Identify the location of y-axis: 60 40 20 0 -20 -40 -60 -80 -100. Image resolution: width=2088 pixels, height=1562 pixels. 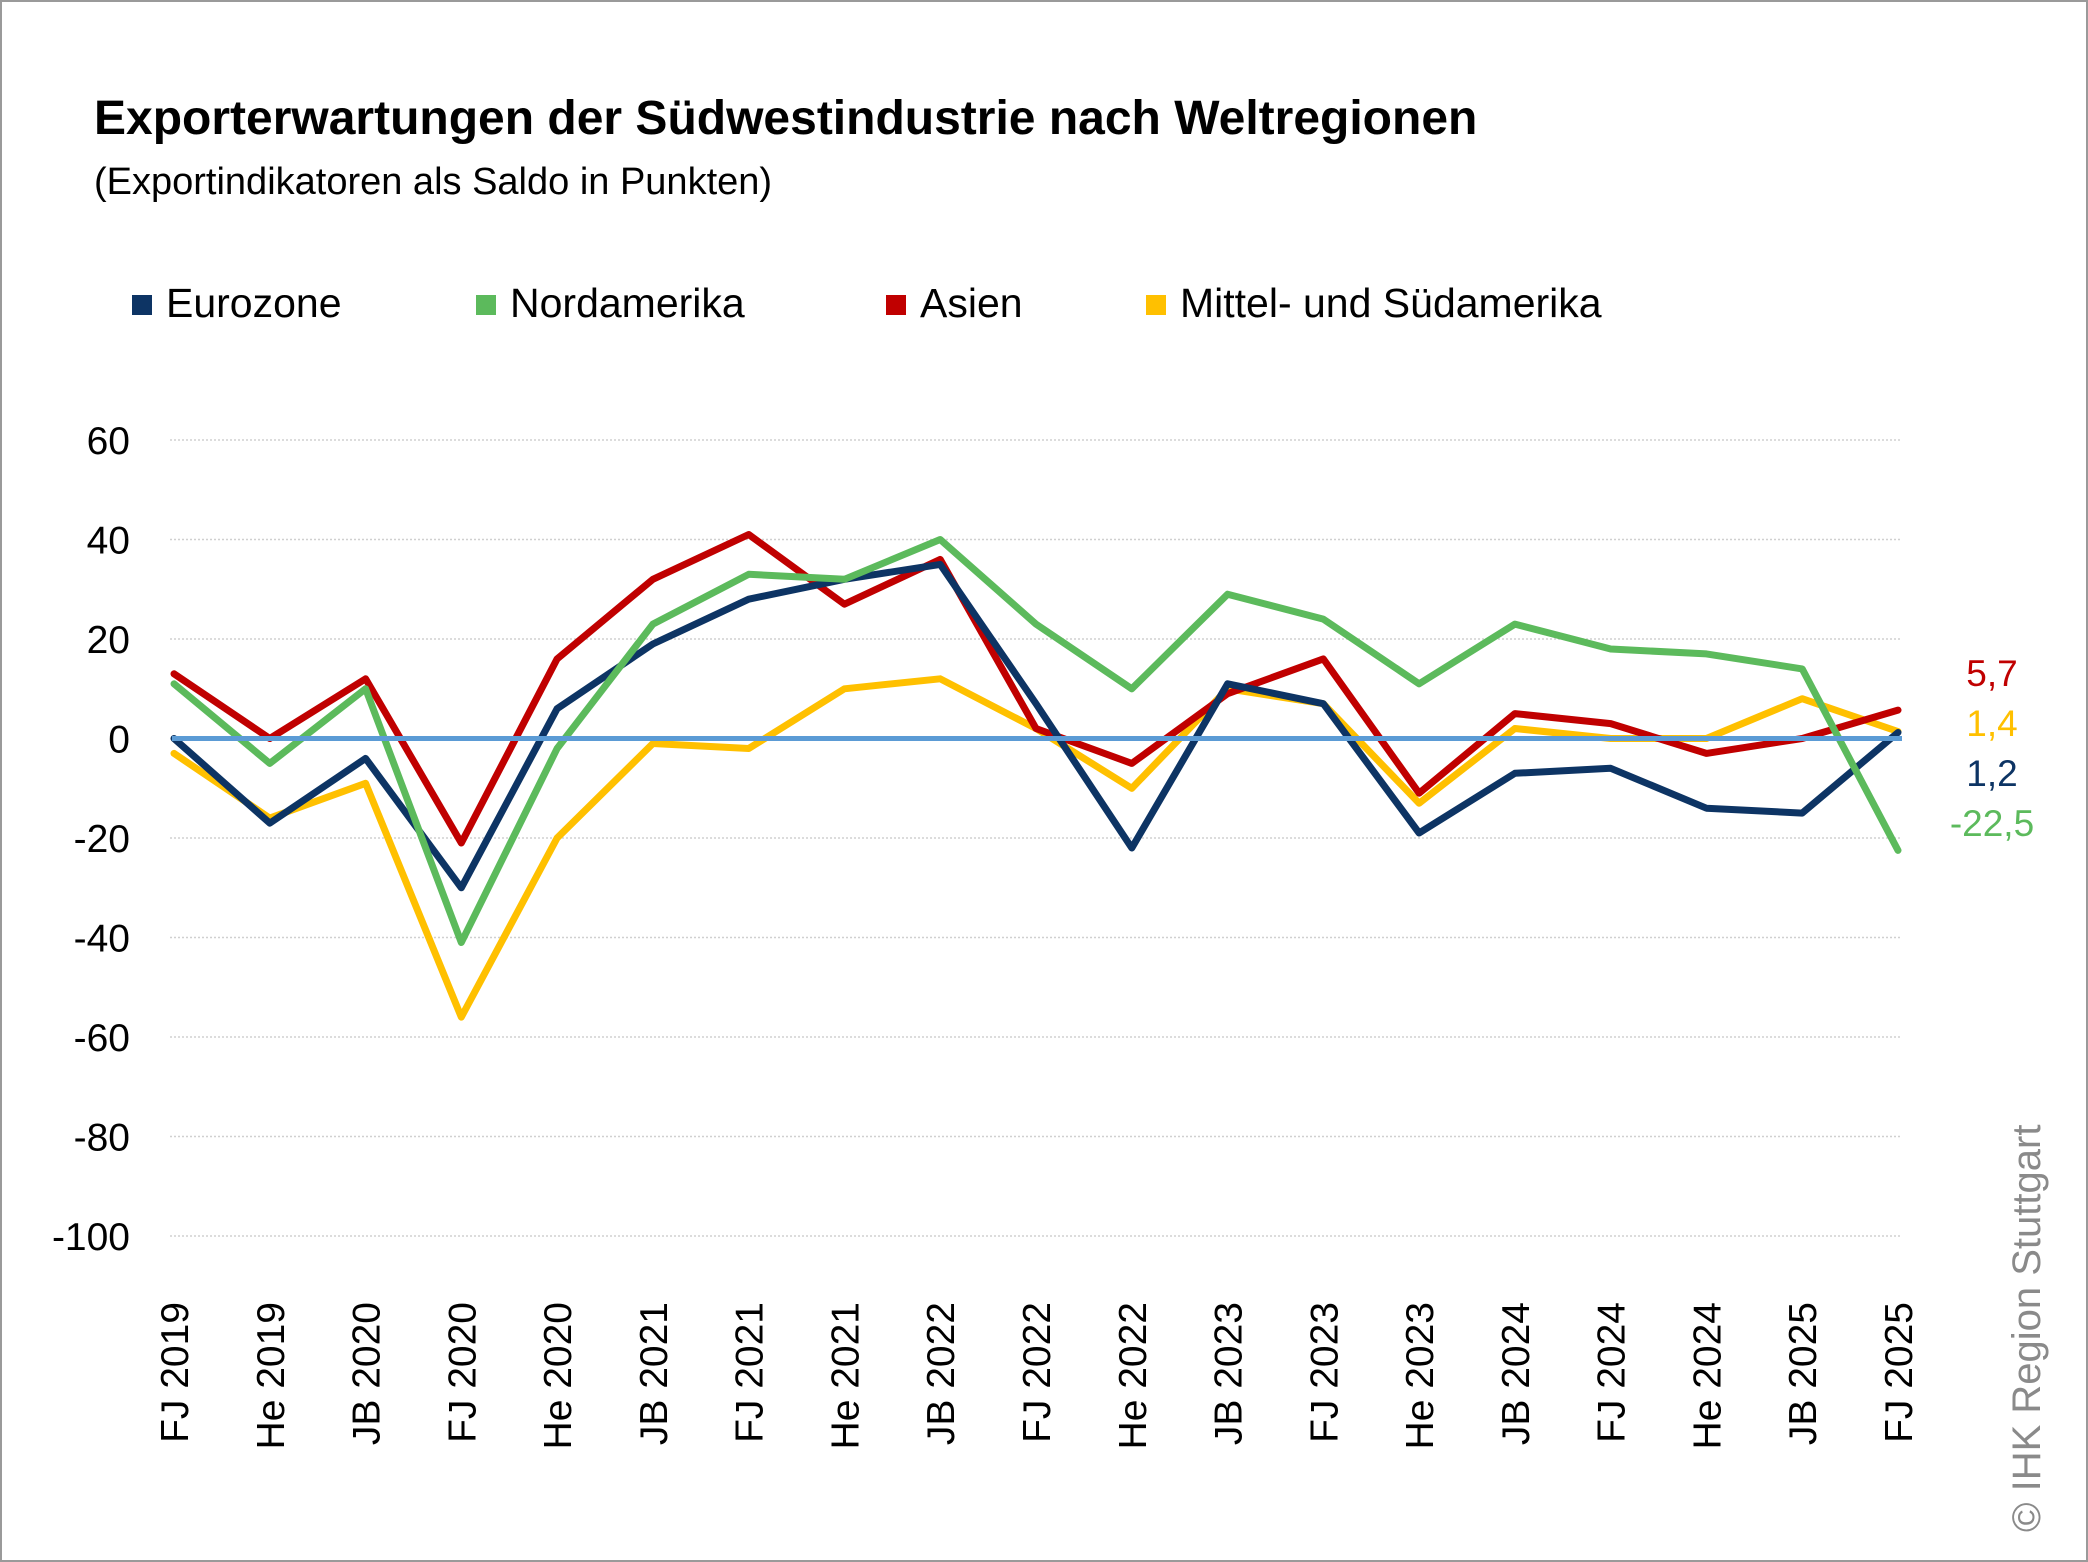
(91, 839).